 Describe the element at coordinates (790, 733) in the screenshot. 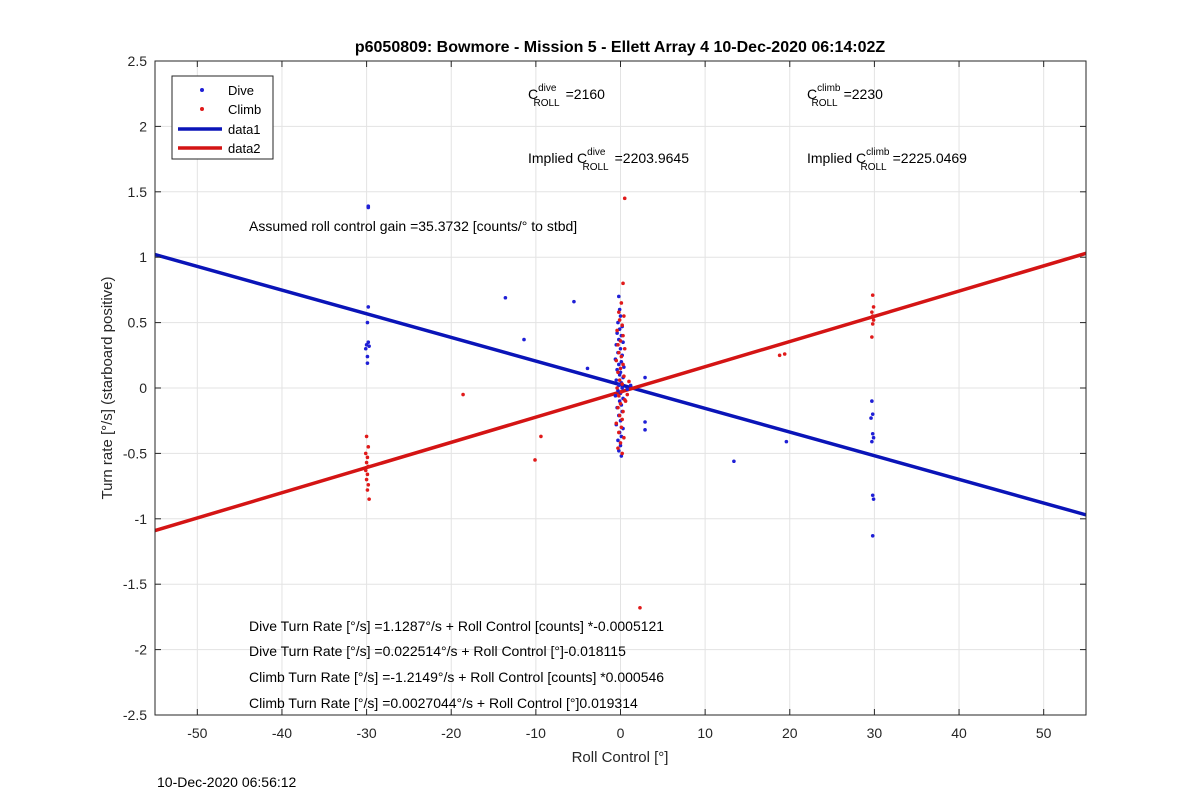

I see `x-tick-label: 20` at that location.